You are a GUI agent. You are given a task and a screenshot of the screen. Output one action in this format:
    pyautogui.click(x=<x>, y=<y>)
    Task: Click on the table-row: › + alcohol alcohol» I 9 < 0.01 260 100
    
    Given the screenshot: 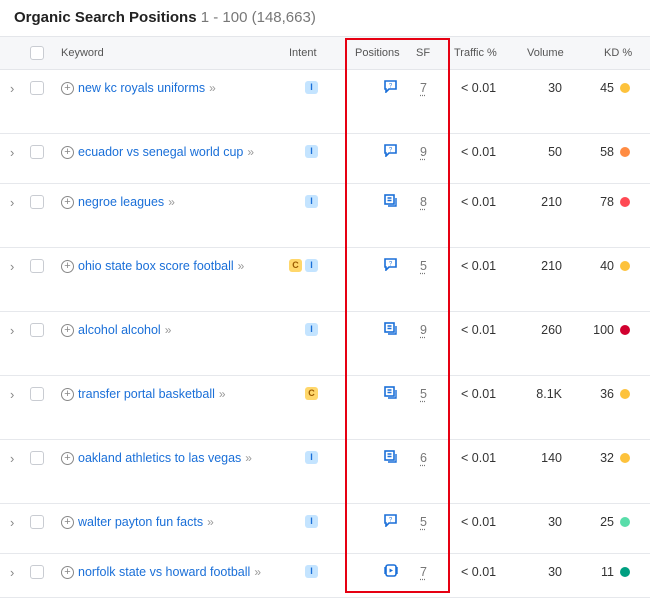 What is the action you would take?
    pyautogui.click(x=325, y=344)
    